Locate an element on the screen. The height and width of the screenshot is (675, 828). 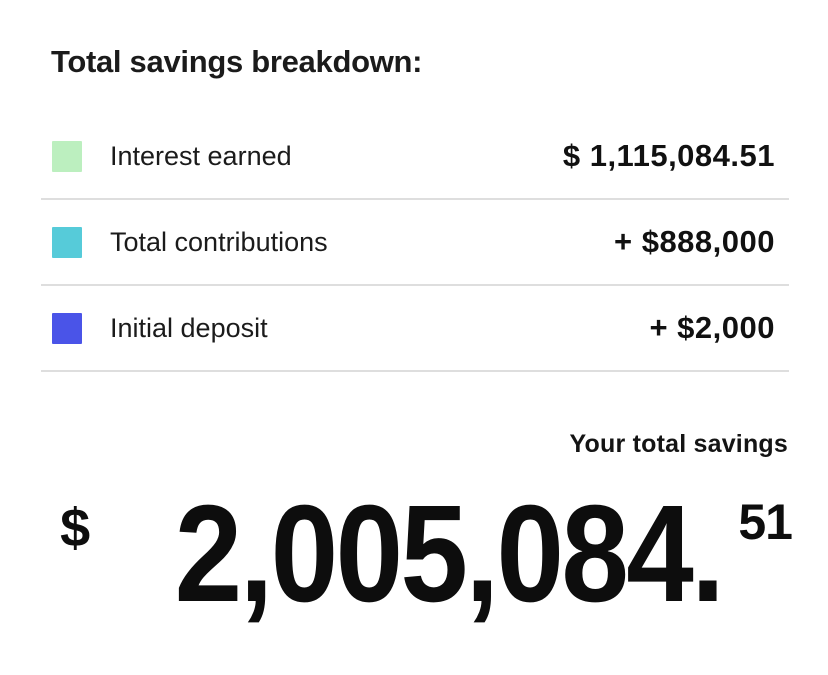
list-item-label: Interest earned is located at coordinates (201, 155).